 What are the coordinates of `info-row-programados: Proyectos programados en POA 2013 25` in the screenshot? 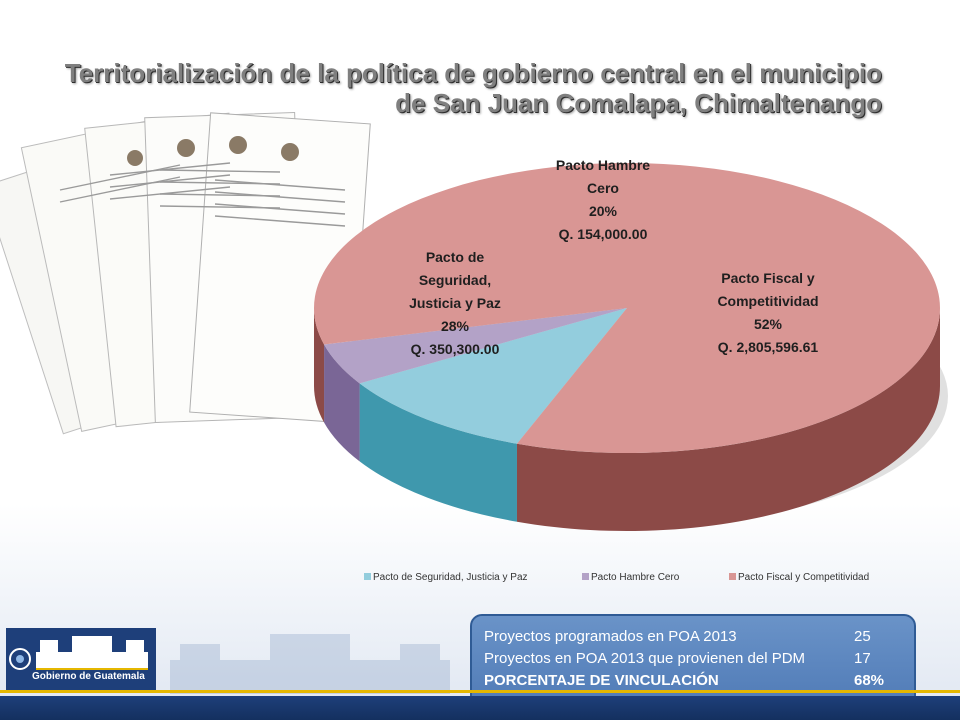 It's located at (693, 637).